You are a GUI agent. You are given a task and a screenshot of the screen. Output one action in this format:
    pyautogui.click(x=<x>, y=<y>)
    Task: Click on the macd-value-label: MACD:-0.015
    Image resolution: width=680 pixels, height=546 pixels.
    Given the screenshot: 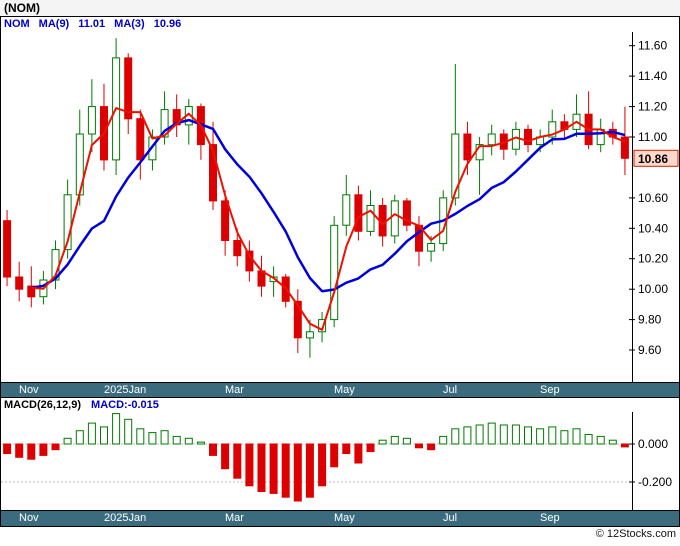 What is the action you would take?
    pyautogui.click(x=125, y=405)
    